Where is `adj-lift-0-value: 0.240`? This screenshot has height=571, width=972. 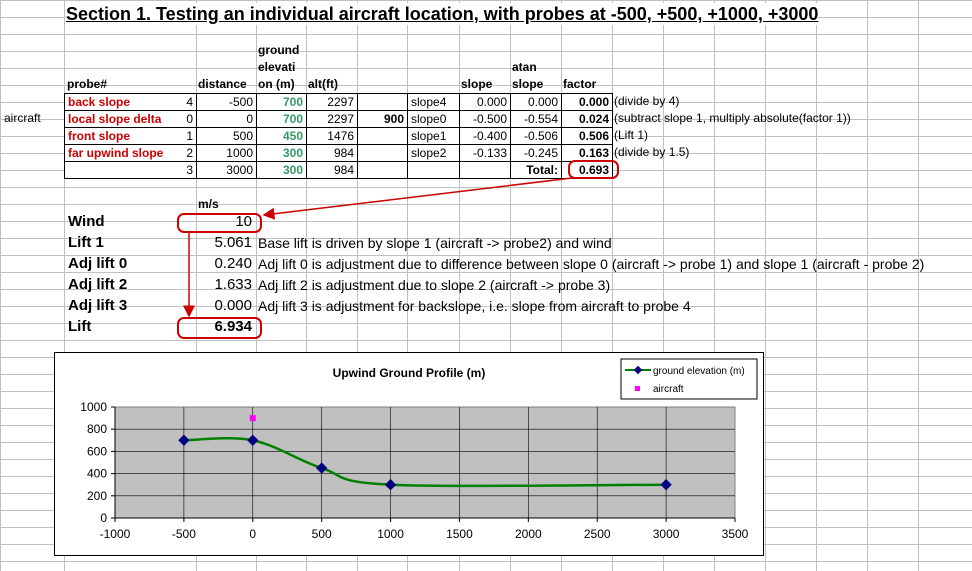
adj-lift-0-value: 0.240 is located at coordinates (233, 263).